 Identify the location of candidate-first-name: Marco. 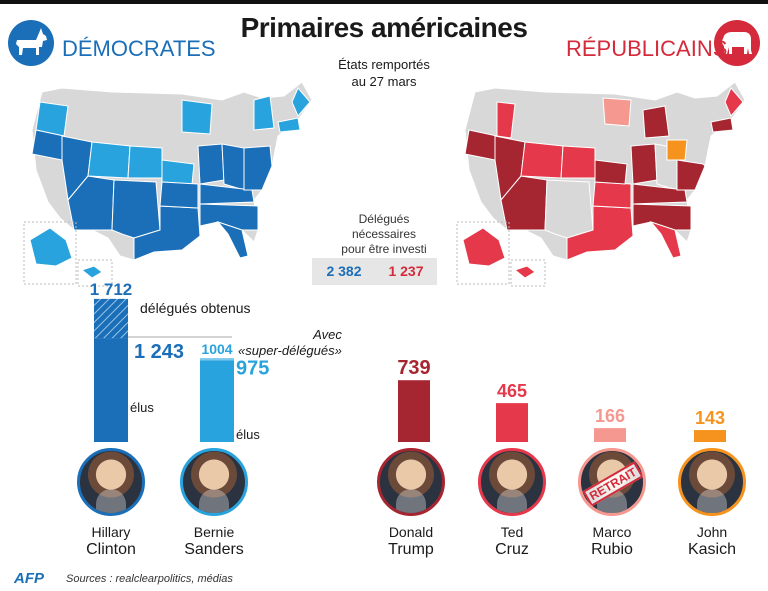
(612, 532).